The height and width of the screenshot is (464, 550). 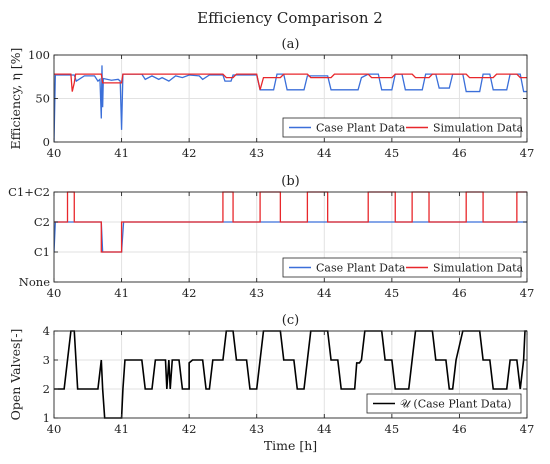 What do you see at coordinates (46, 142) in the screenshot?
I see `y-tick-label: 0` at bounding box center [46, 142].